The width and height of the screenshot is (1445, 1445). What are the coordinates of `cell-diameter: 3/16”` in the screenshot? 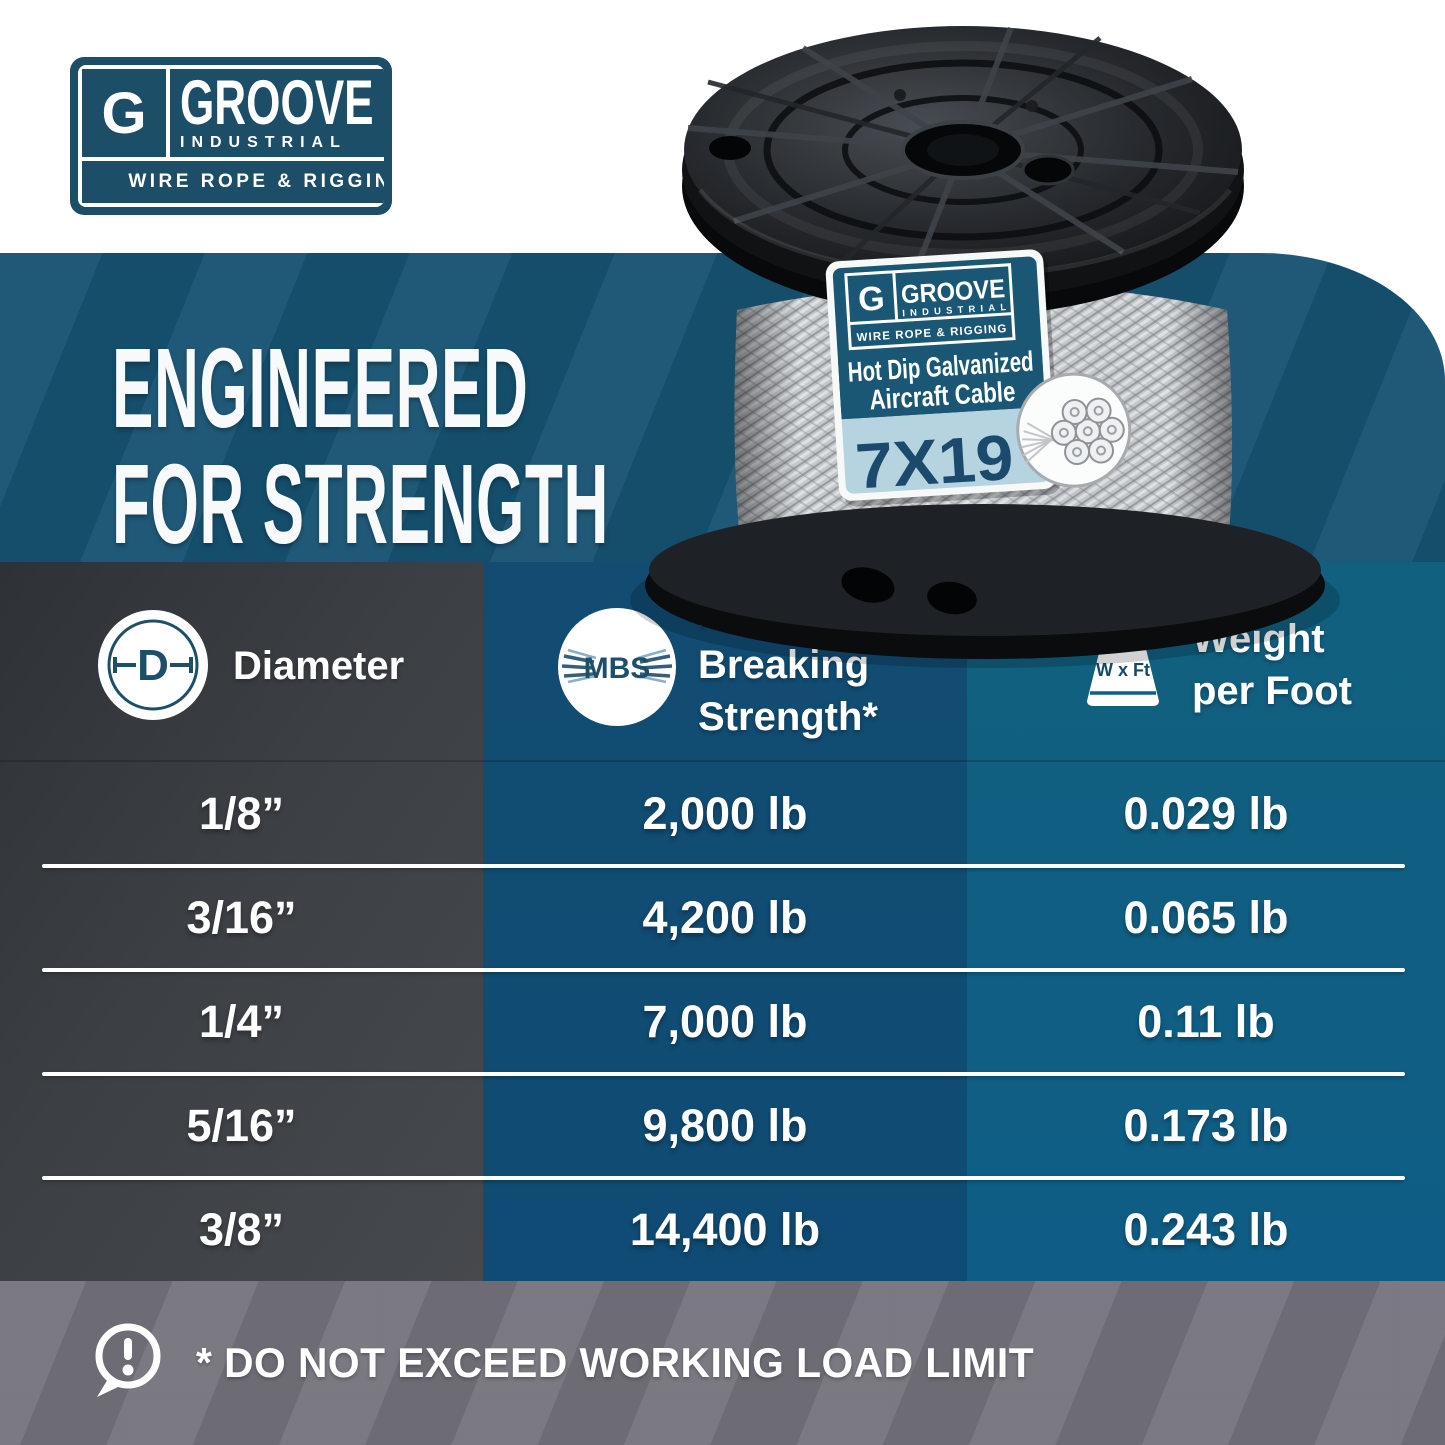 It's located at (241, 917).